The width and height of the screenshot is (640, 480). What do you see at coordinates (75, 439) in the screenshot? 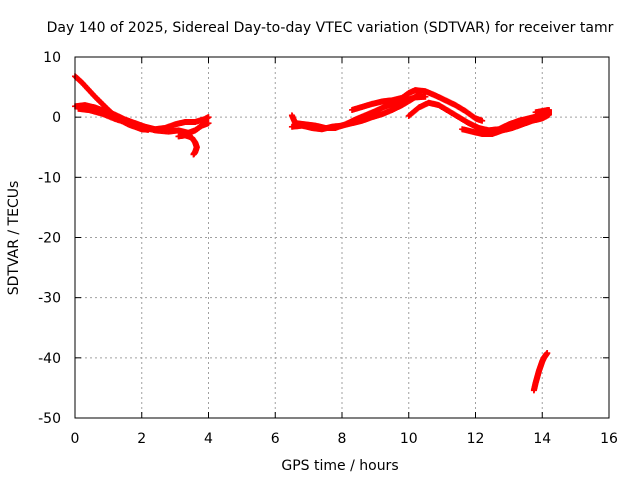
I see `x-tick-label: 0` at bounding box center [75, 439].